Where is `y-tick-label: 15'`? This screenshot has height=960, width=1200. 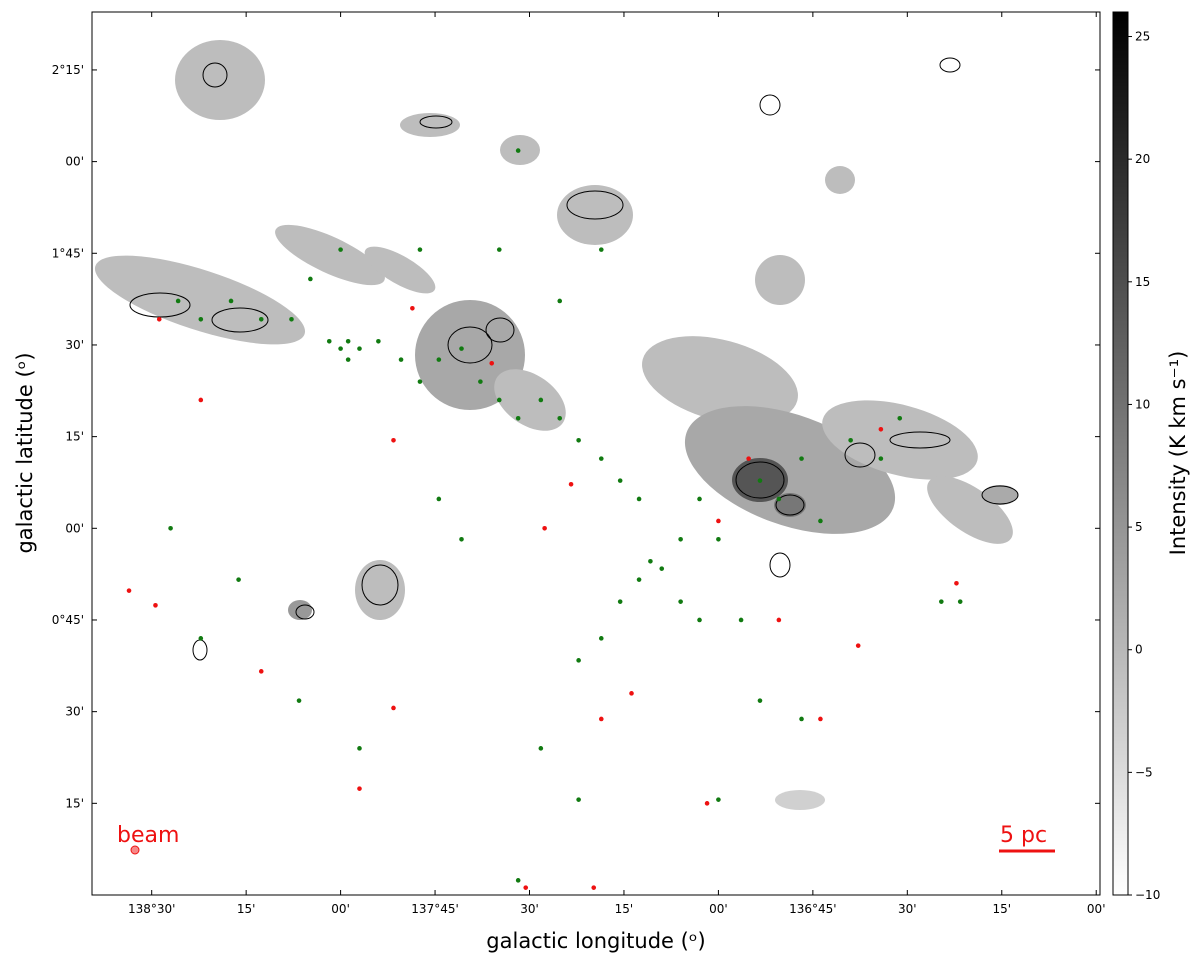
y-tick-label: 15' is located at coordinates (74, 437).